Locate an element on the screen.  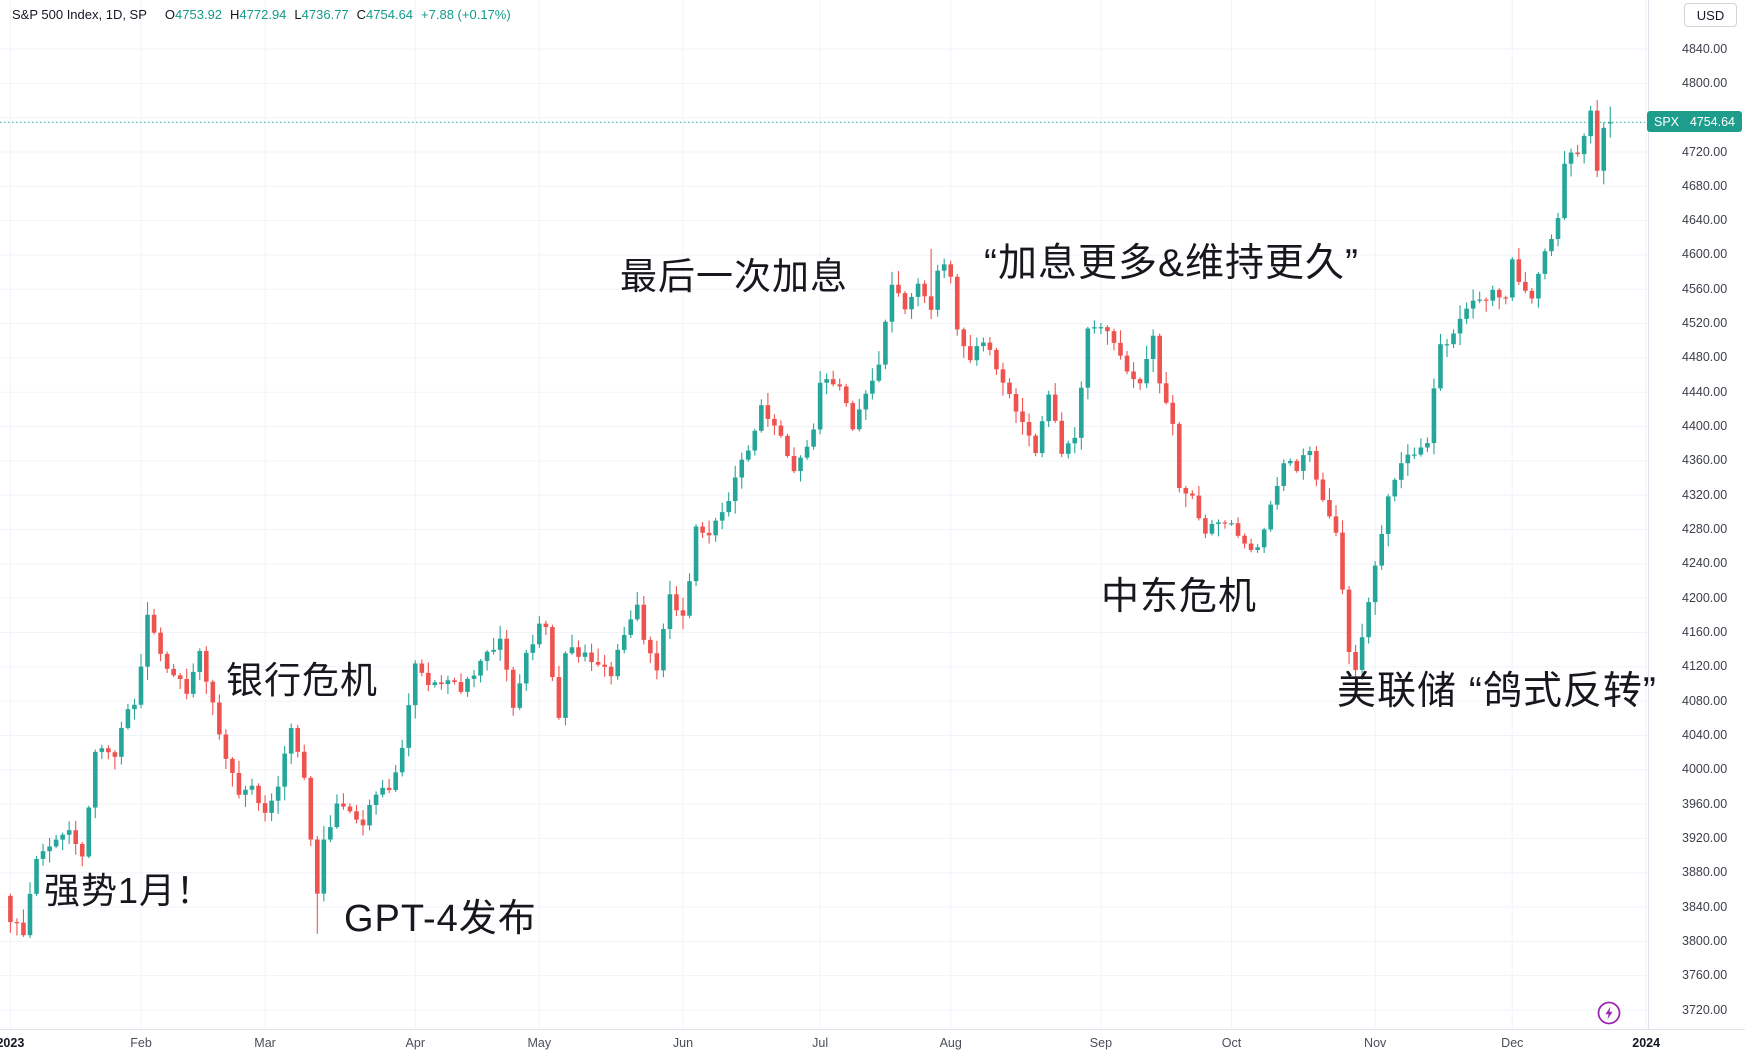
price-axis-label: 3720.00 is located at coordinates (1705, 1009).